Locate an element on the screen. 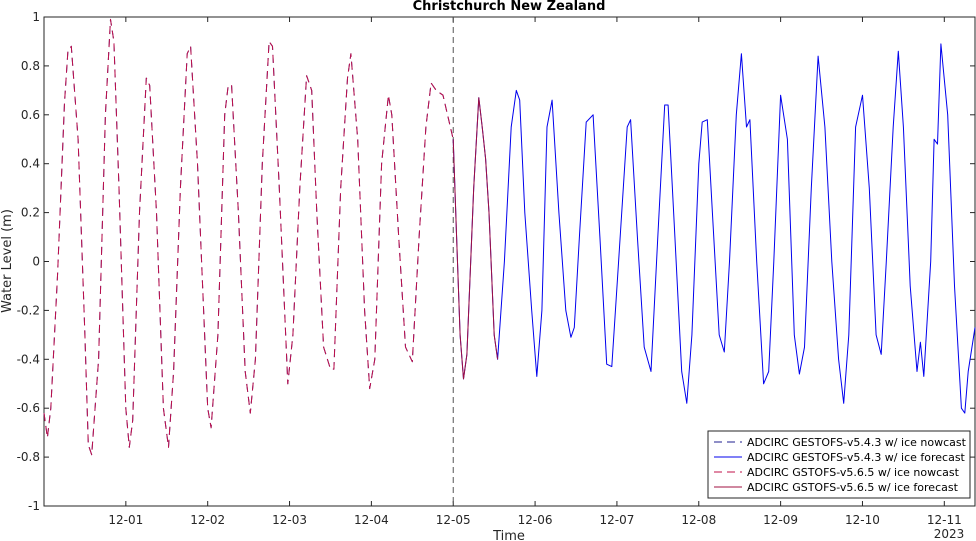  legend-label: ADCIRC GSTOFS-v5.6.5 w/ ice nowcast is located at coordinates (853, 472).